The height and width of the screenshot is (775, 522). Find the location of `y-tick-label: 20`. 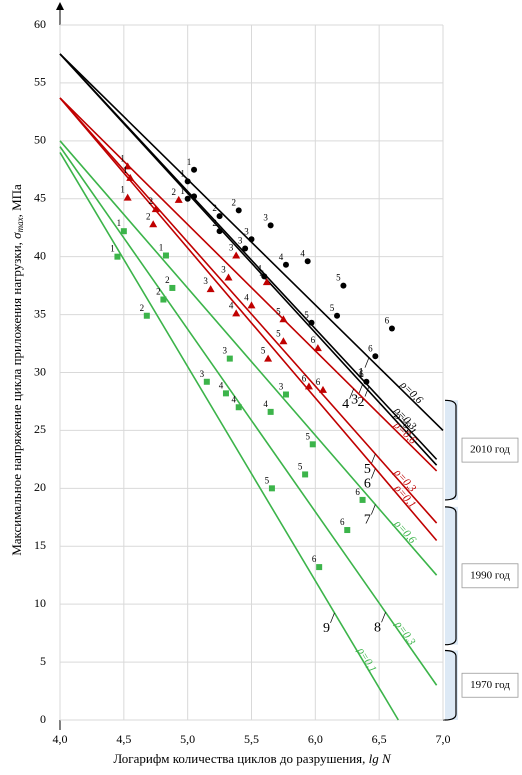

y-tick-label: 20 is located at coordinates (40, 487).